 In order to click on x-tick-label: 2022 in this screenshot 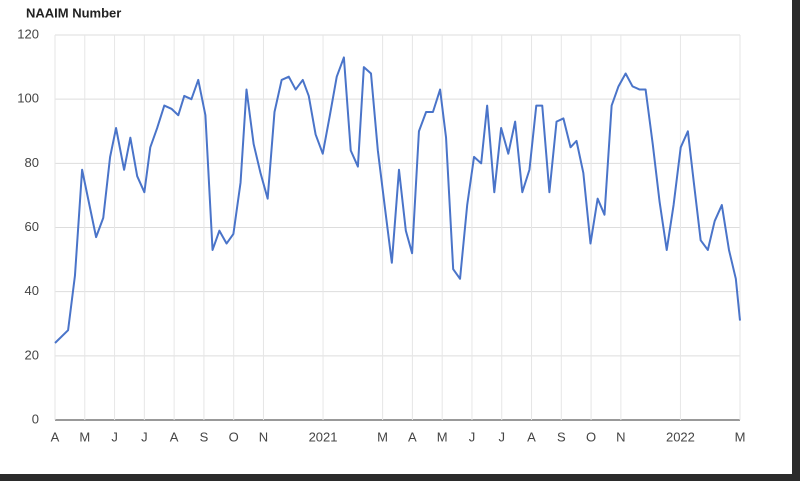, I will do `click(680, 436)`.